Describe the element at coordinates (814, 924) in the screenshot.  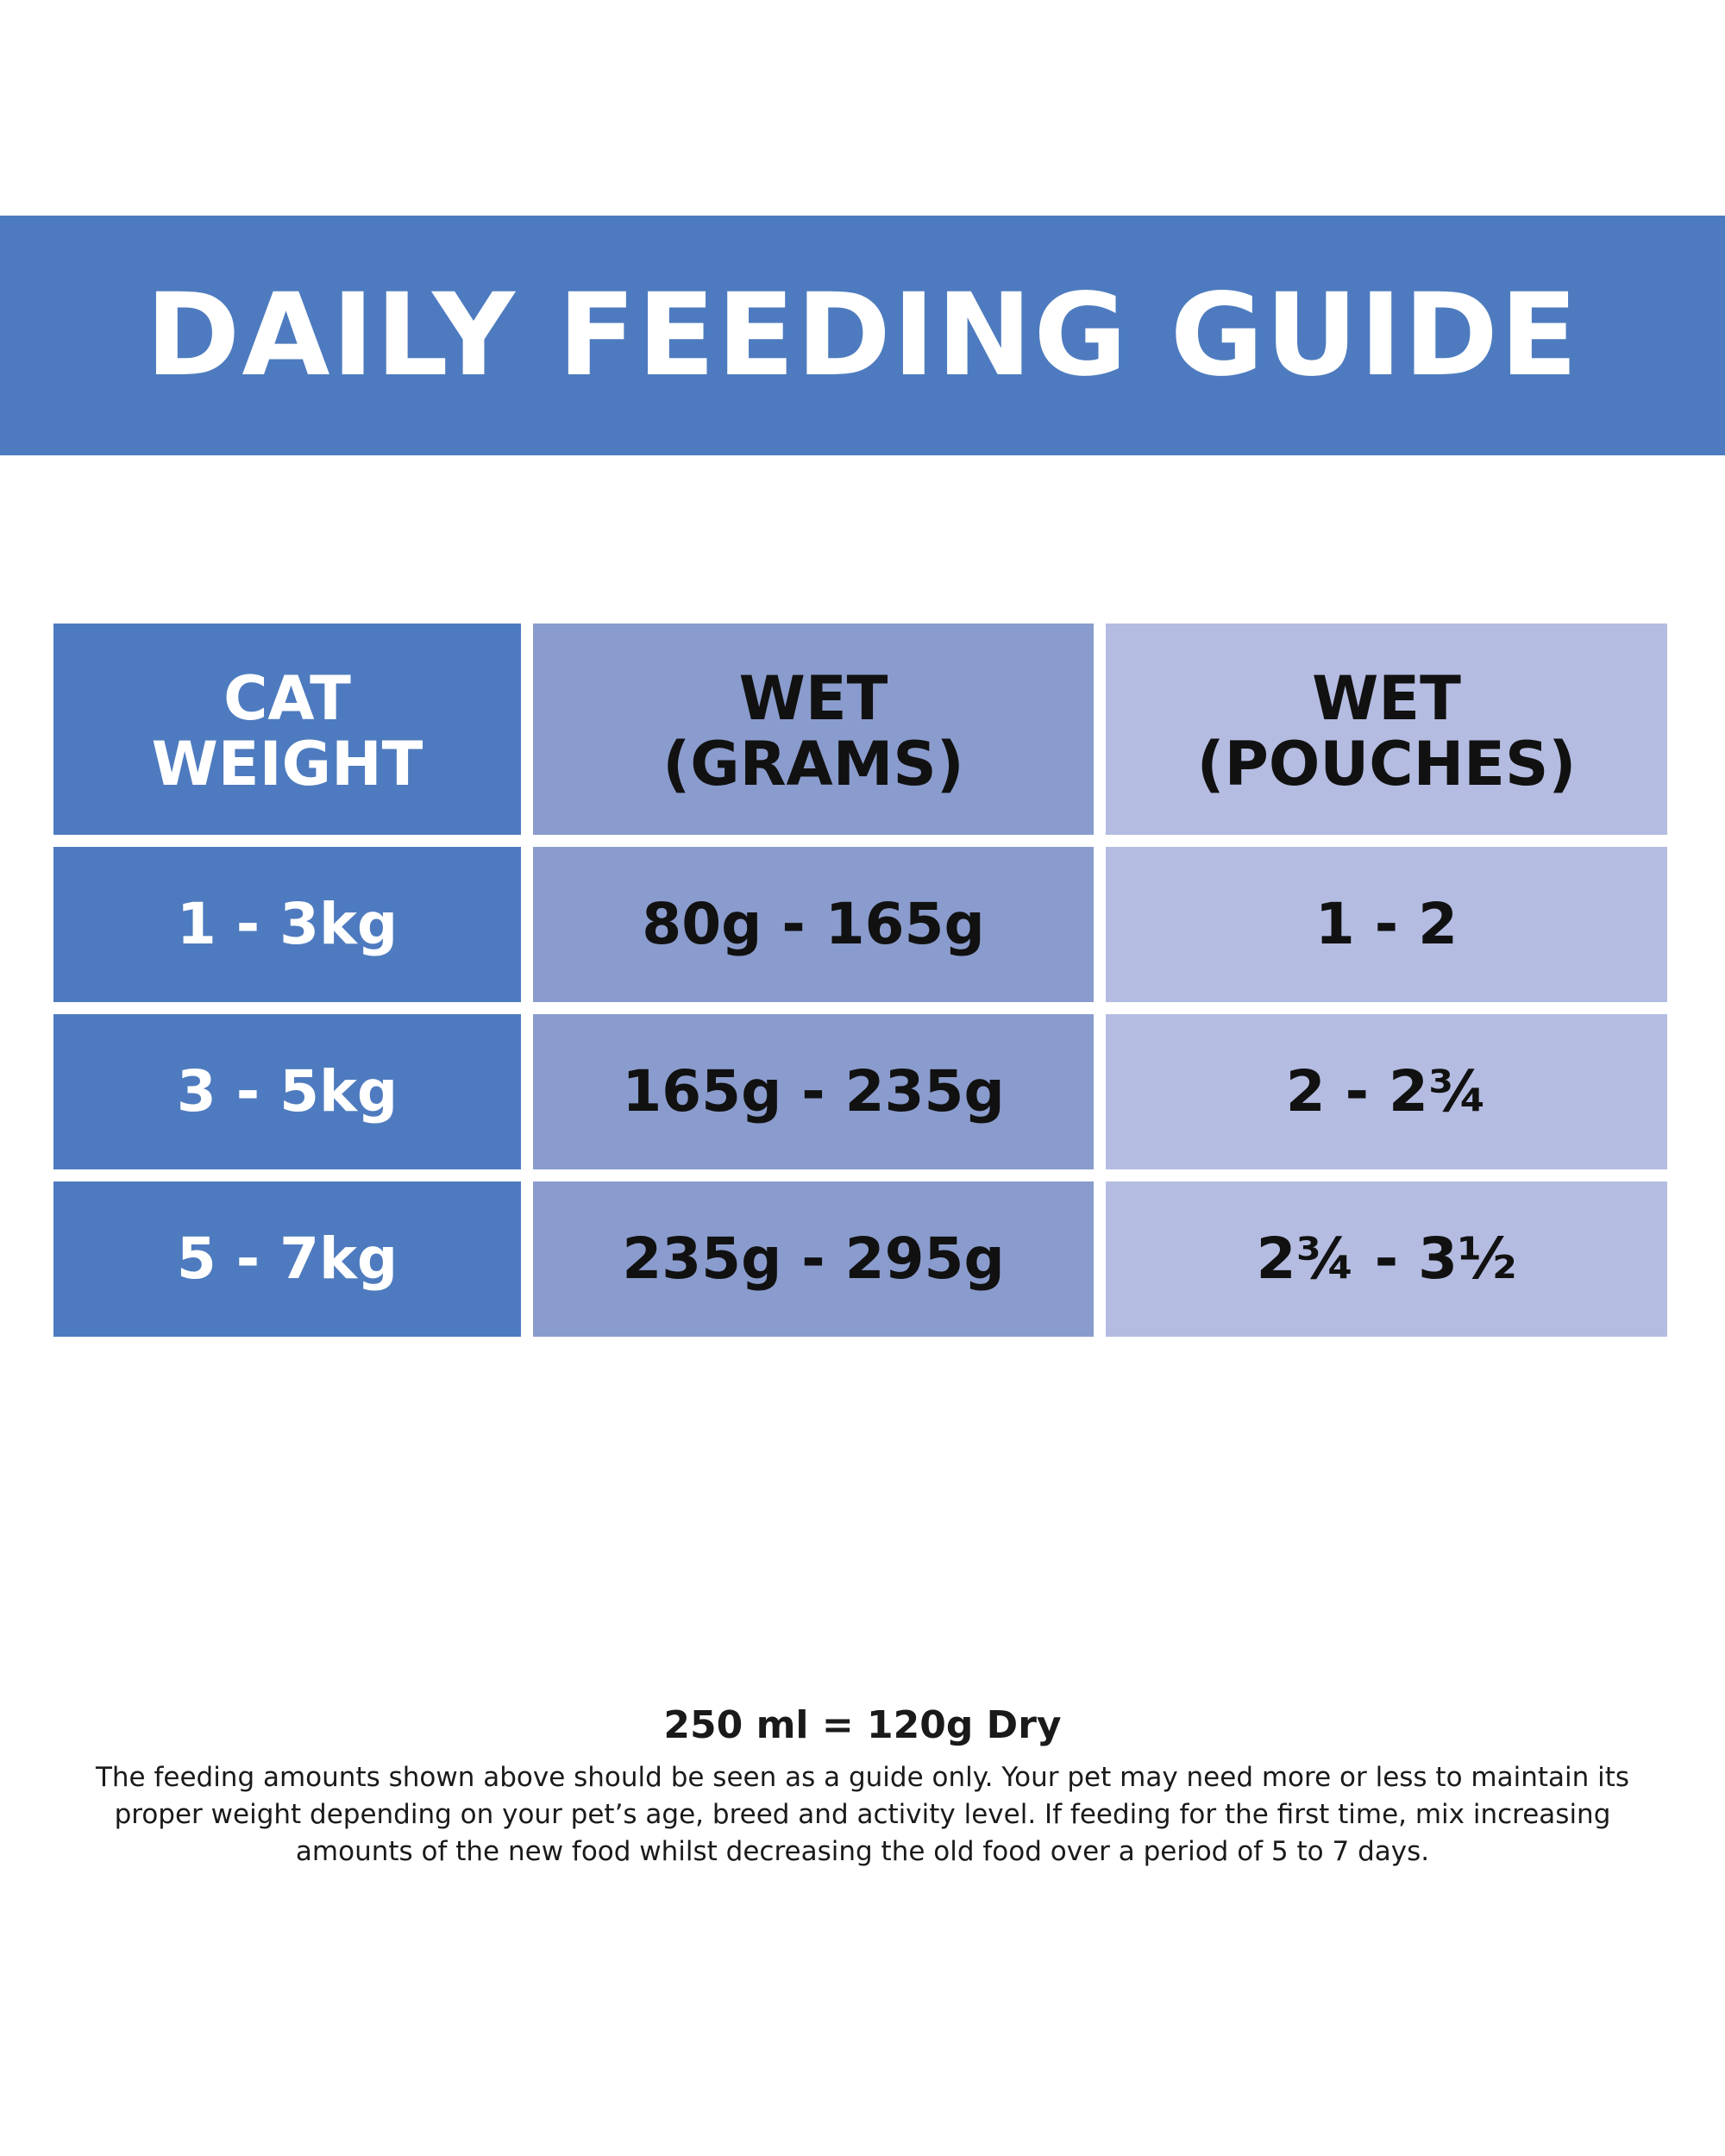
I see `cell-wet-grams: 80g - 165g` at that location.